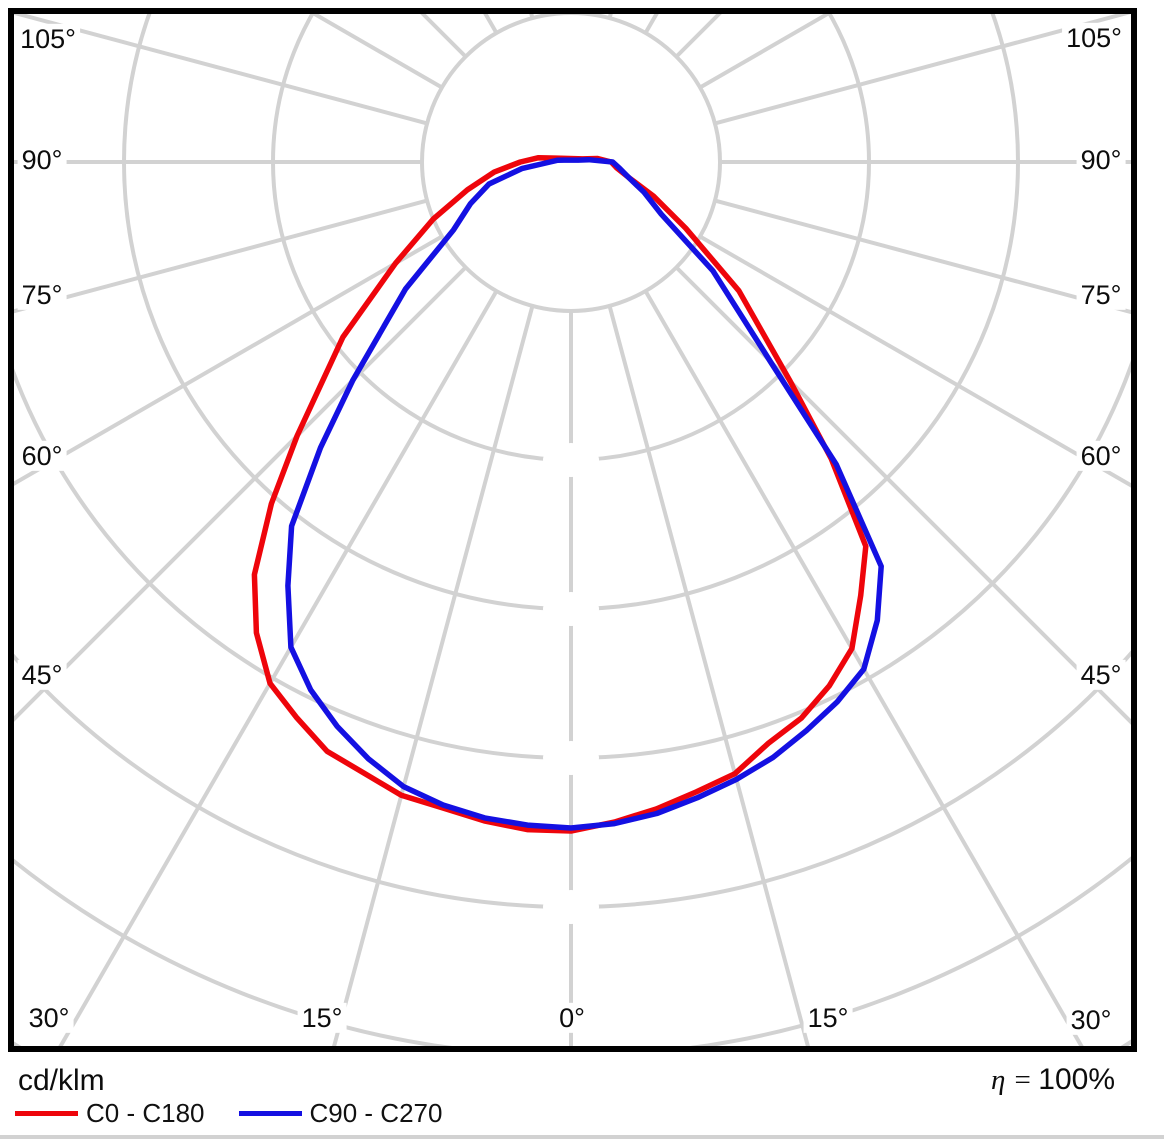  I want to click on legend-swatch-blue-line, so click(270, 1113).